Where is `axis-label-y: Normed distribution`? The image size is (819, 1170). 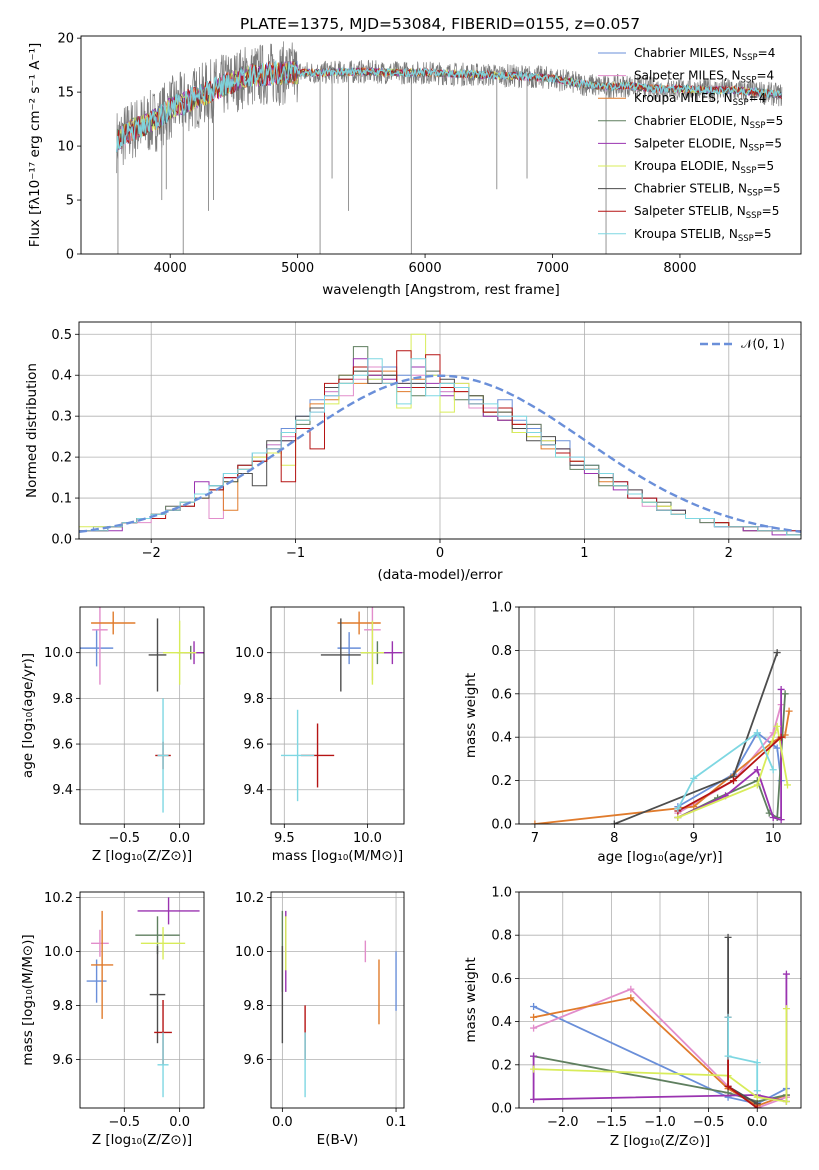
axis-label-y: Normed distribution is located at coordinates (32, 430).